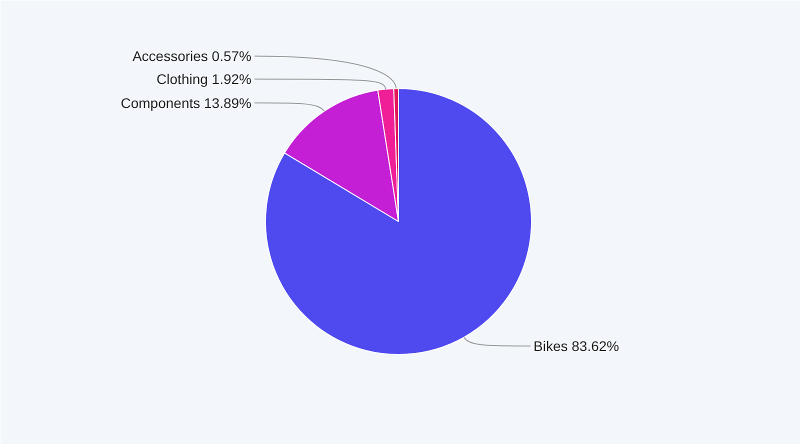 The height and width of the screenshot is (444, 800). What do you see at coordinates (192, 56) in the screenshot?
I see `slice-label: Accessories 0.57%` at bounding box center [192, 56].